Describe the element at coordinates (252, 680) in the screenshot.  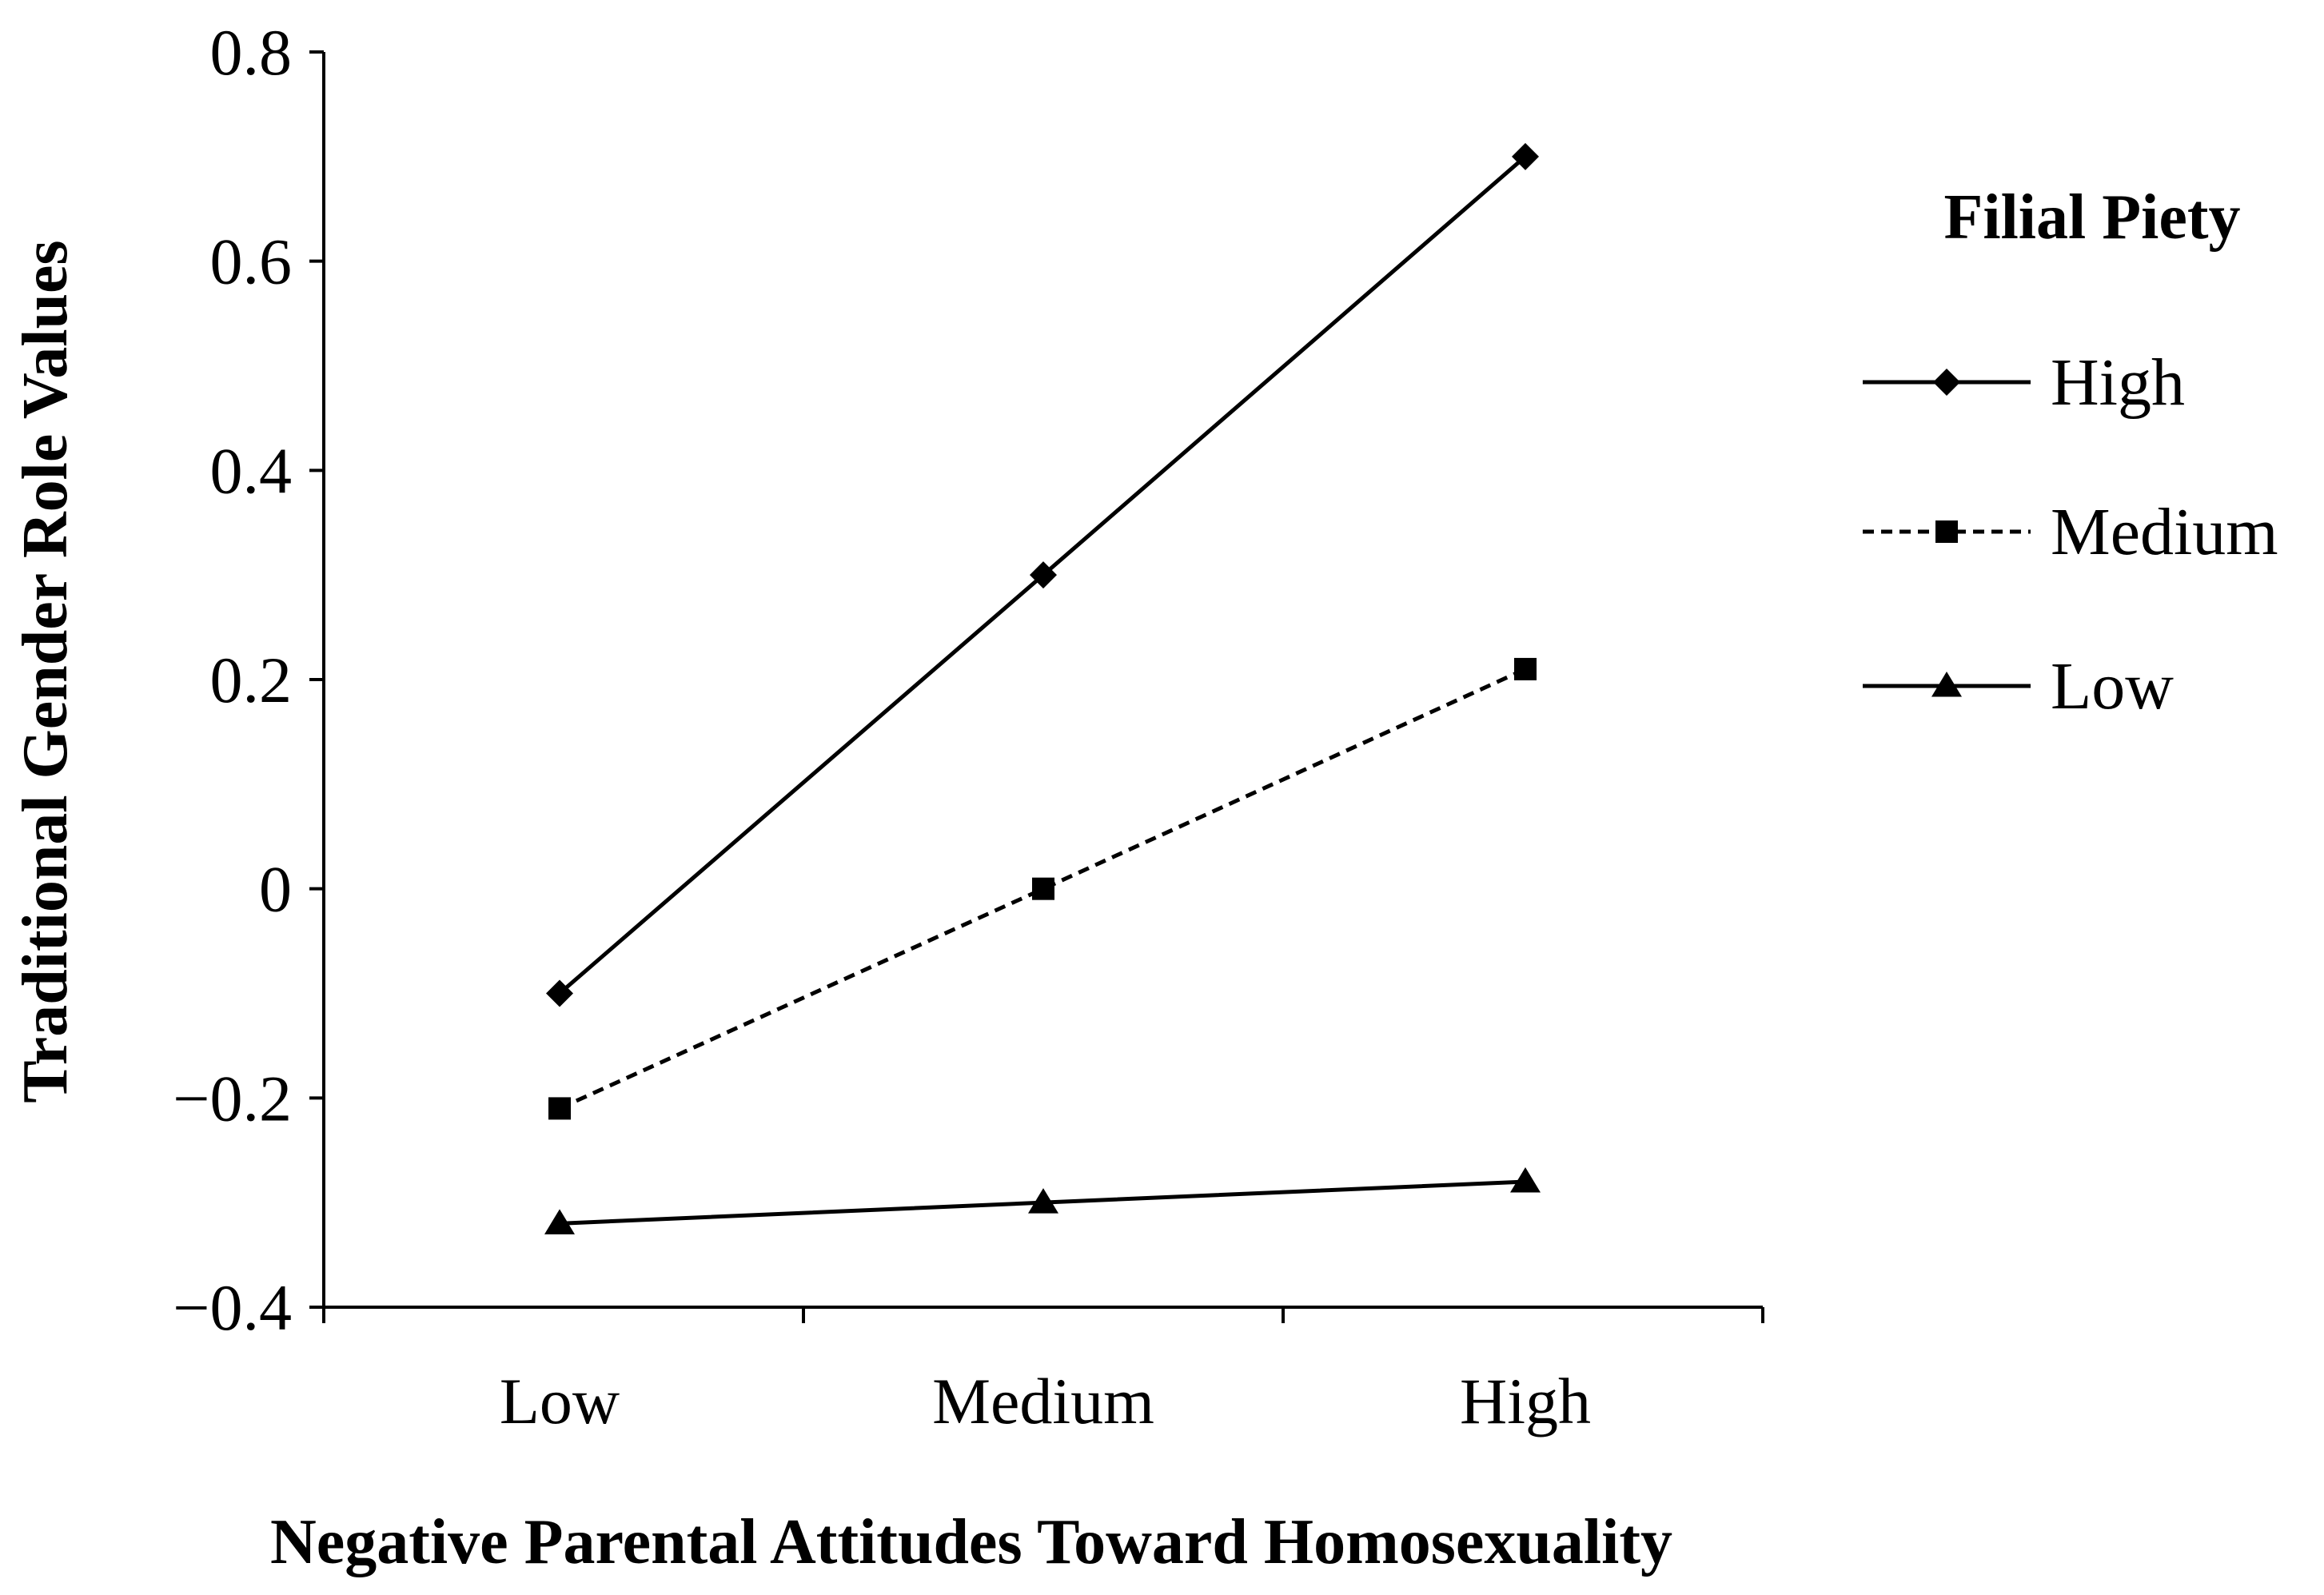
I see `y-tick-label: 0.2` at that location.